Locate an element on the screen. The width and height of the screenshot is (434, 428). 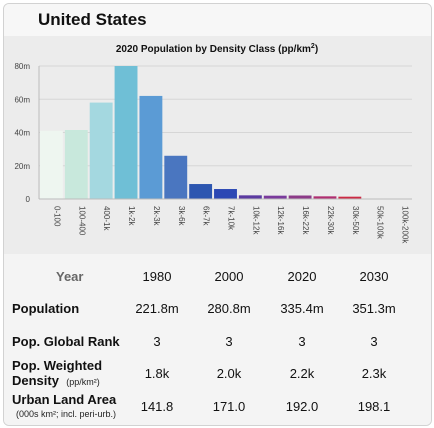
land-area-2020: 192.0 is located at coordinates (302, 406).